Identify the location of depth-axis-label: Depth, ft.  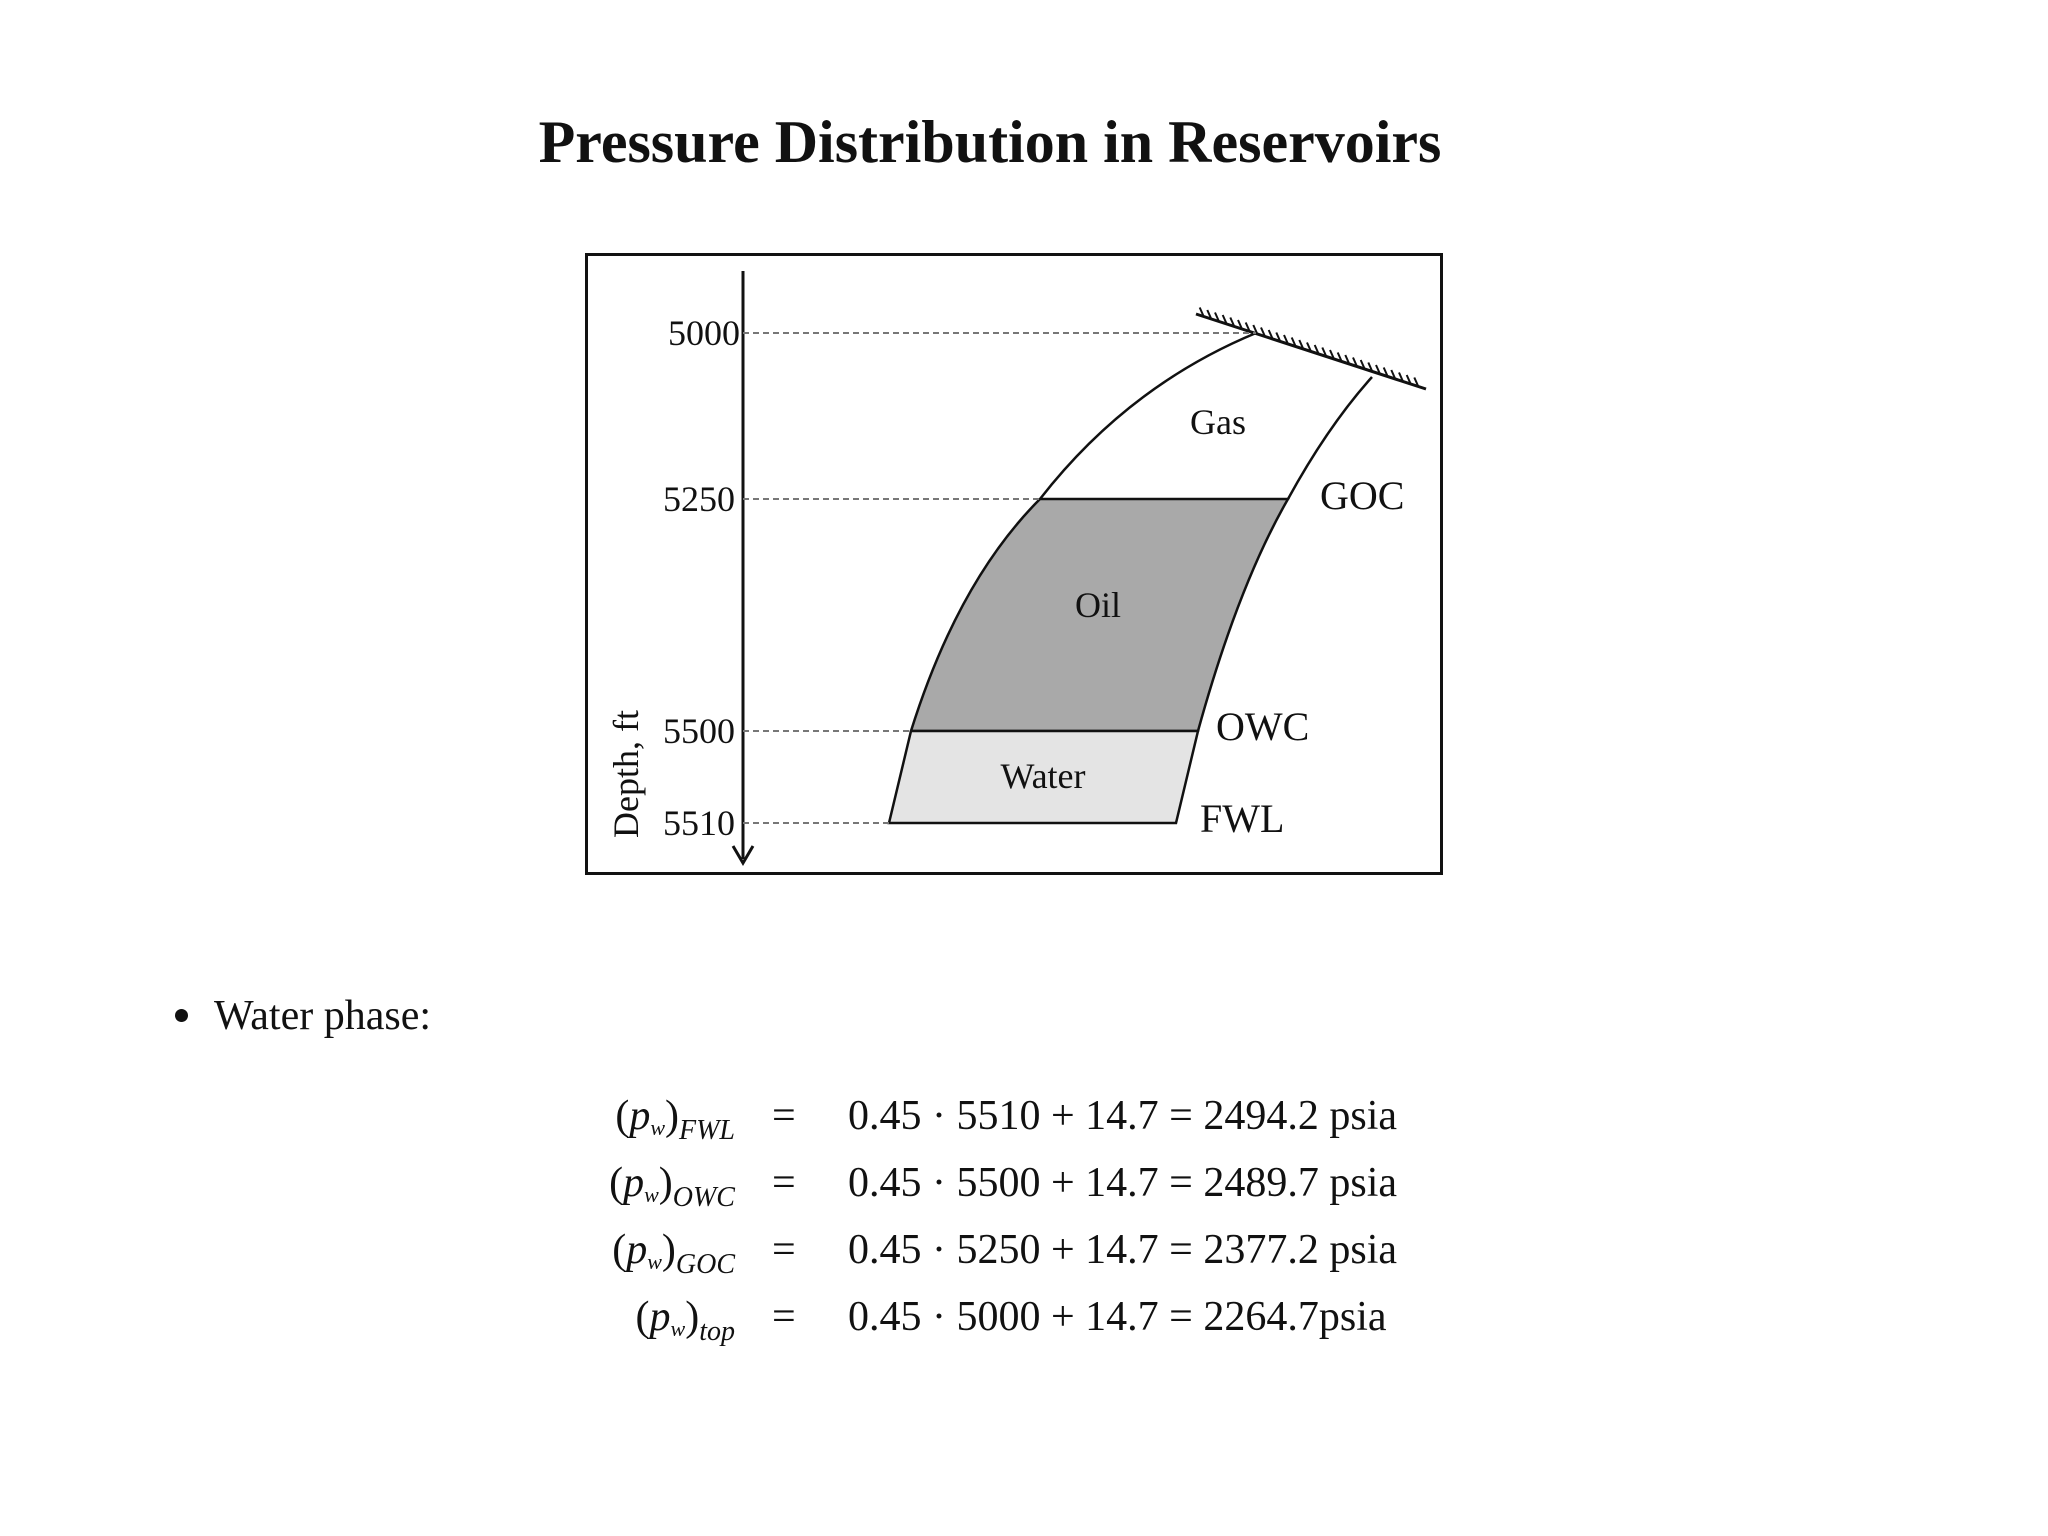
(626, 774).